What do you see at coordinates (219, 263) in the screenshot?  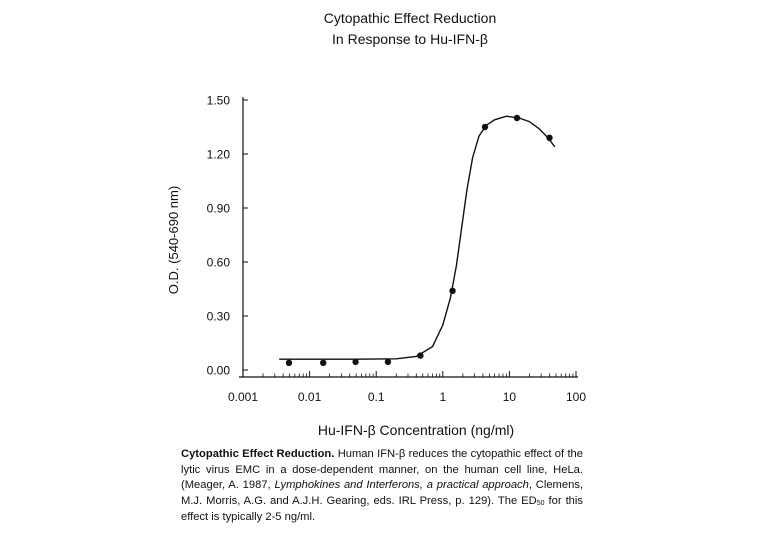 I see `y-tick-label: 0.60` at bounding box center [219, 263].